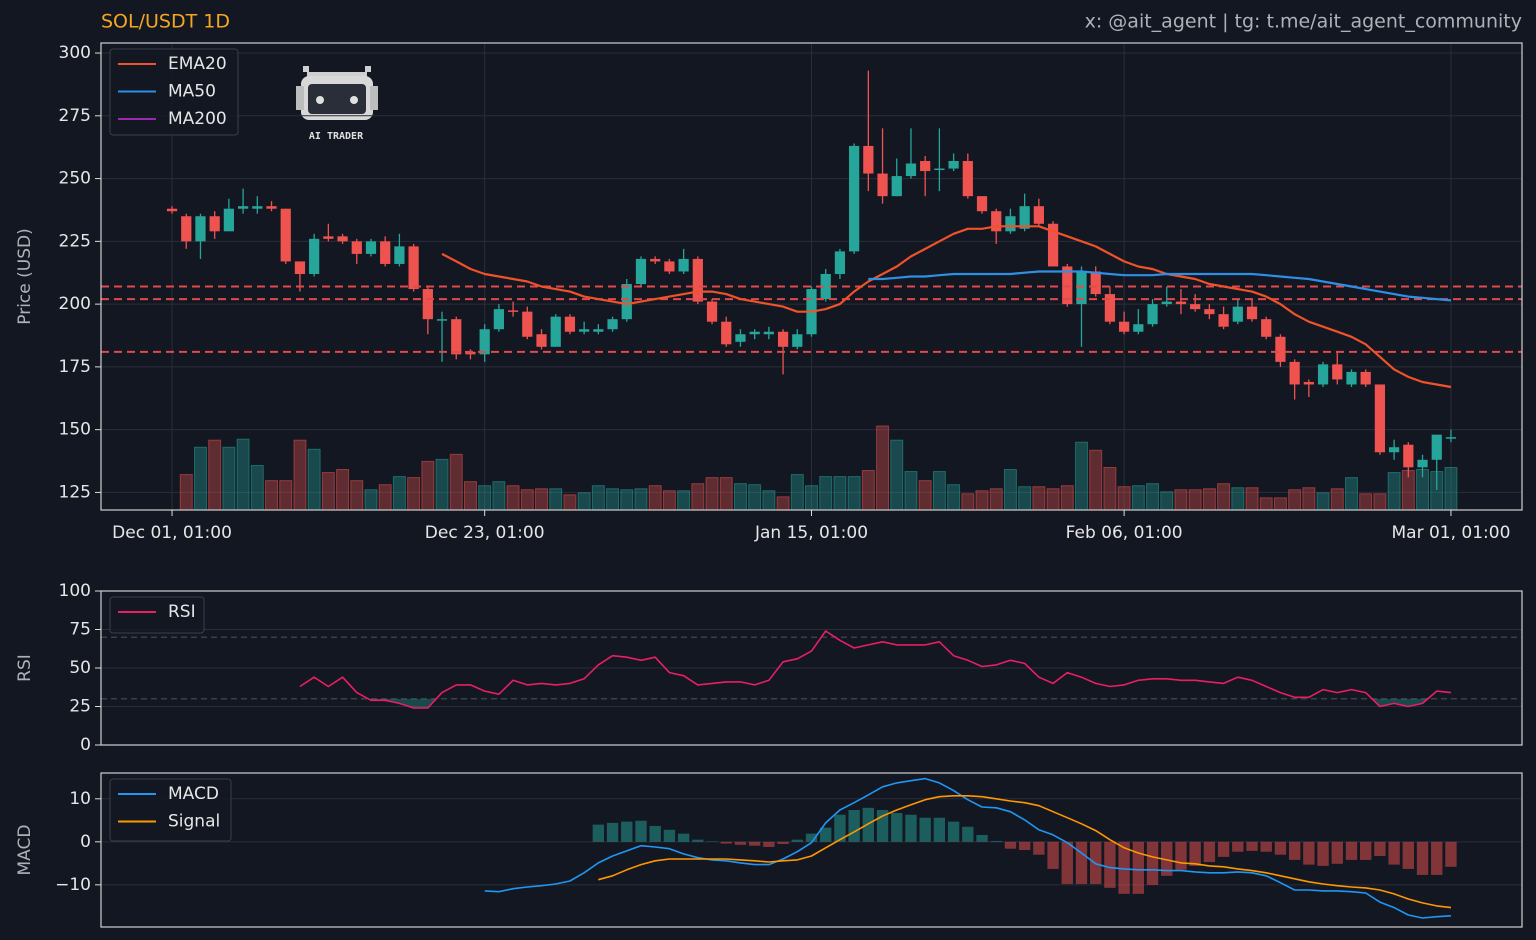 This screenshot has height=940, width=1536. Describe the element at coordinates (165, 22) in the screenshot. I see `chart-title: SOL/USDT 1D` at that location.